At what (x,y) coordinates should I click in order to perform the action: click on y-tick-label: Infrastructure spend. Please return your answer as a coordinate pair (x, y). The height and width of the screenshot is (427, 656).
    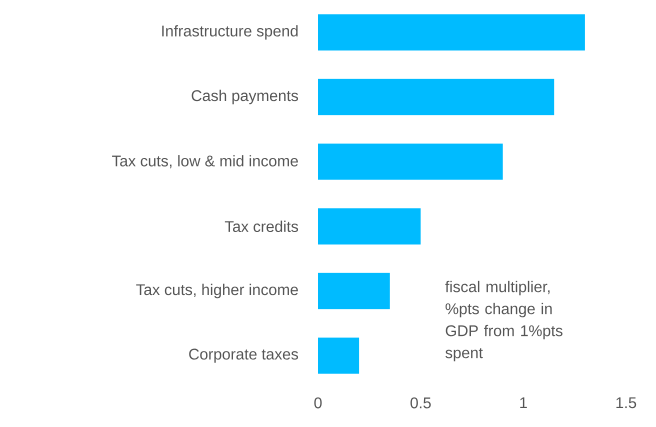
    Looking at the image, I should click on (230, 32).